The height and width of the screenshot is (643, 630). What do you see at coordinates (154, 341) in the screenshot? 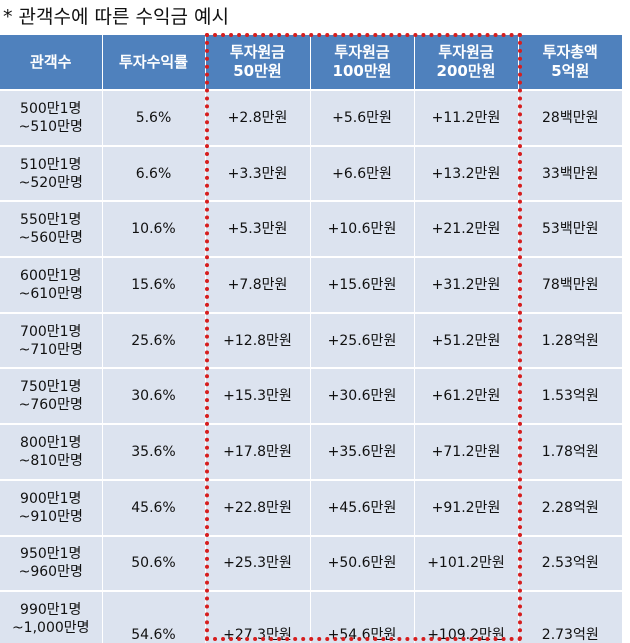
I see `return-rate-cell: 25.6%` at bounding box center [154, 341].